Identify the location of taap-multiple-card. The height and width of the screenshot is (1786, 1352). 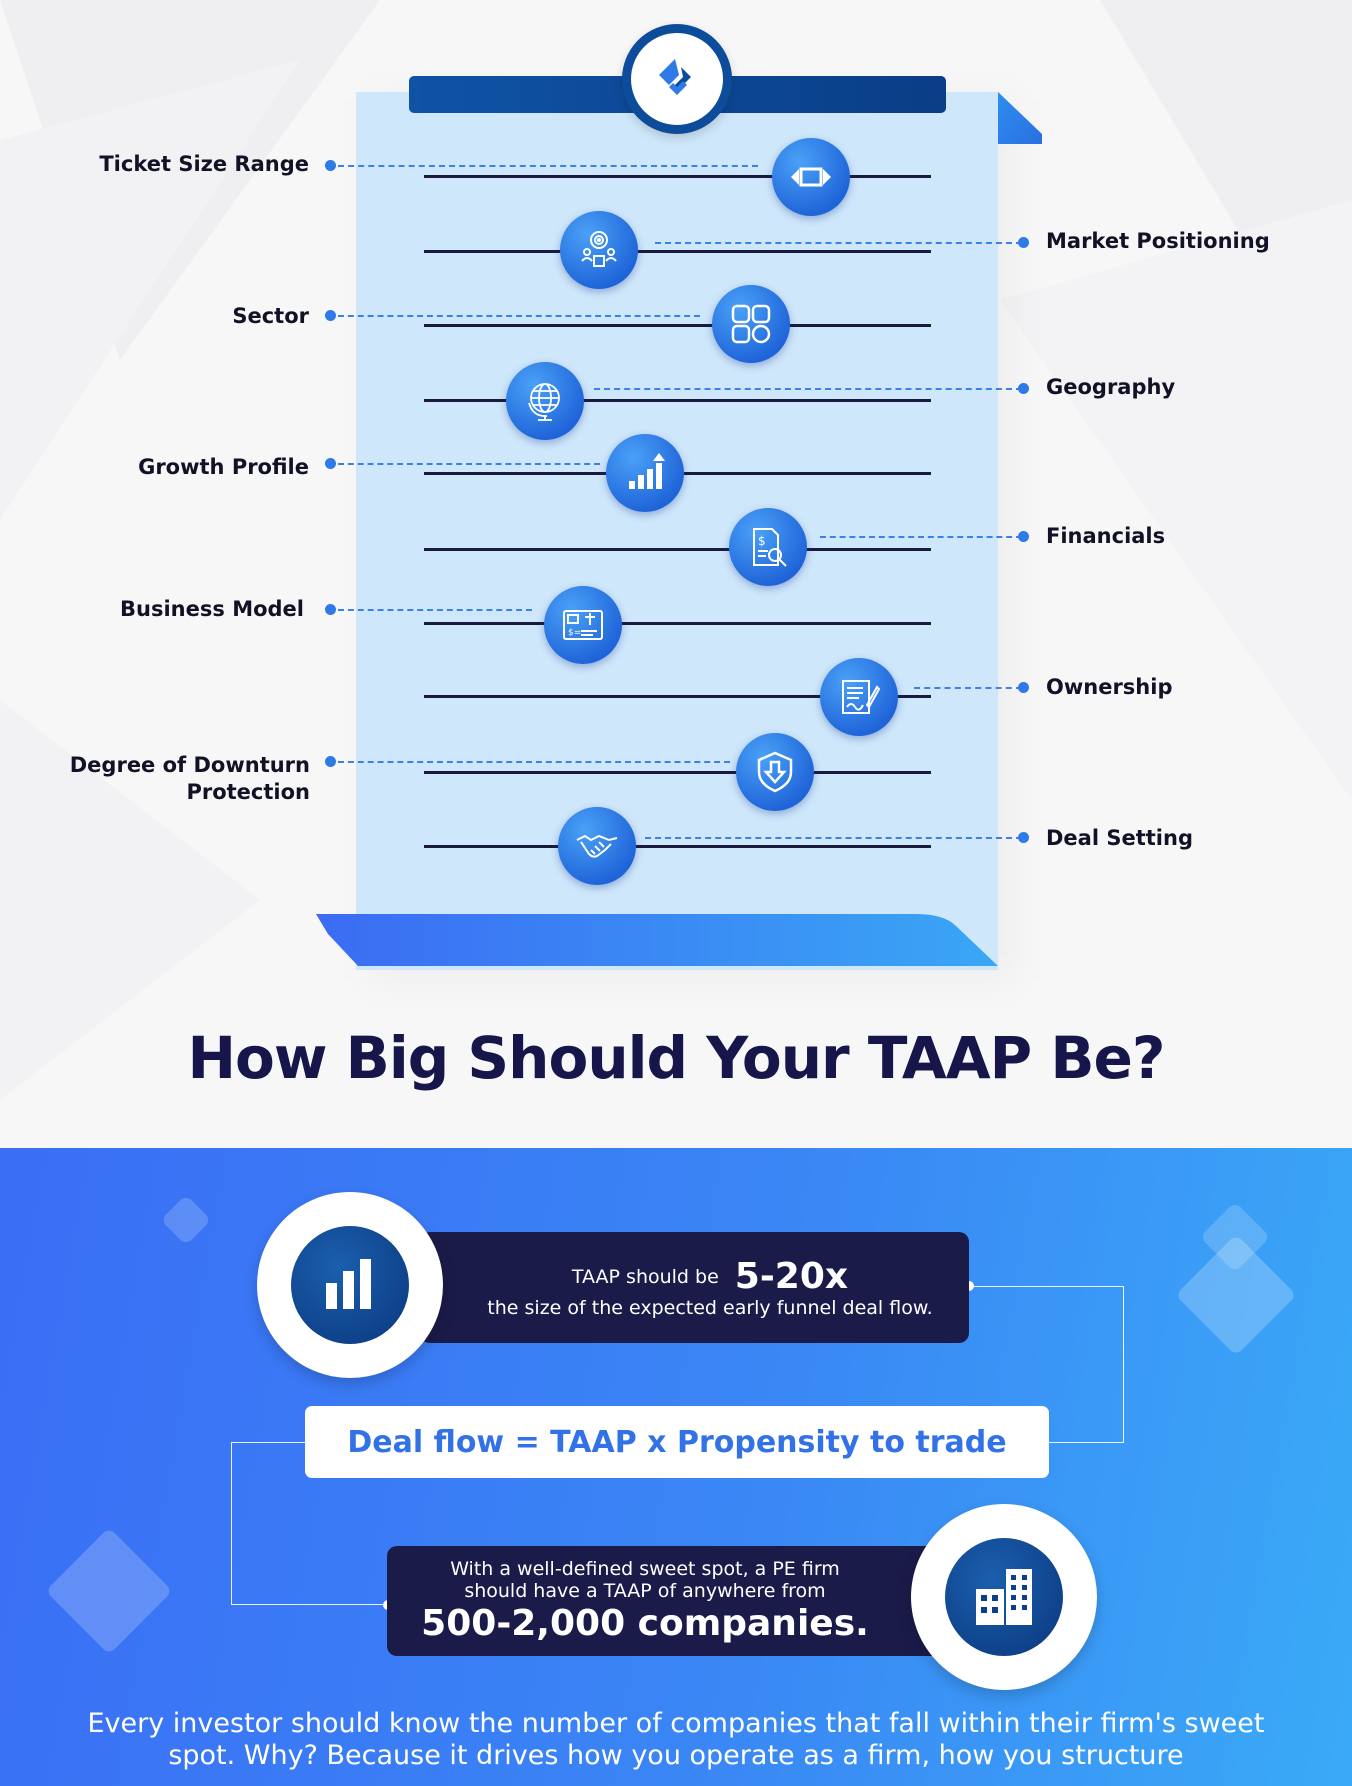
(694, 1287).